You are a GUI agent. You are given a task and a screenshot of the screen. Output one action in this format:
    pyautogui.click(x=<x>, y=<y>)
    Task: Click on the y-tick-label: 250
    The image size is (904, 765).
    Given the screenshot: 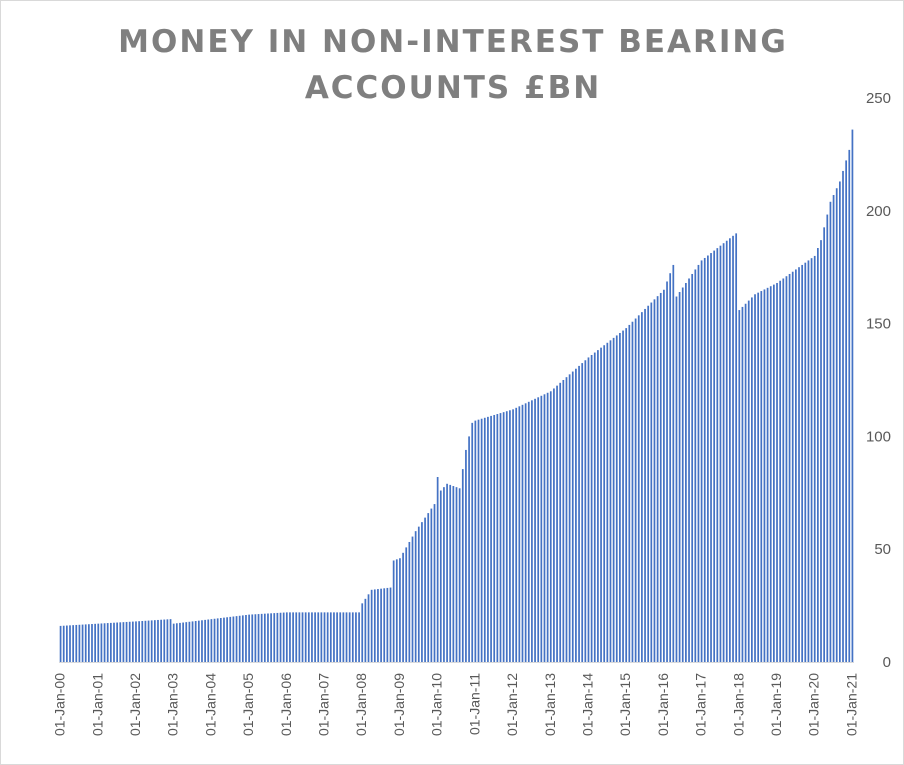 What is the action you would take?
    pyautogui.click(x=878, y=98)
    